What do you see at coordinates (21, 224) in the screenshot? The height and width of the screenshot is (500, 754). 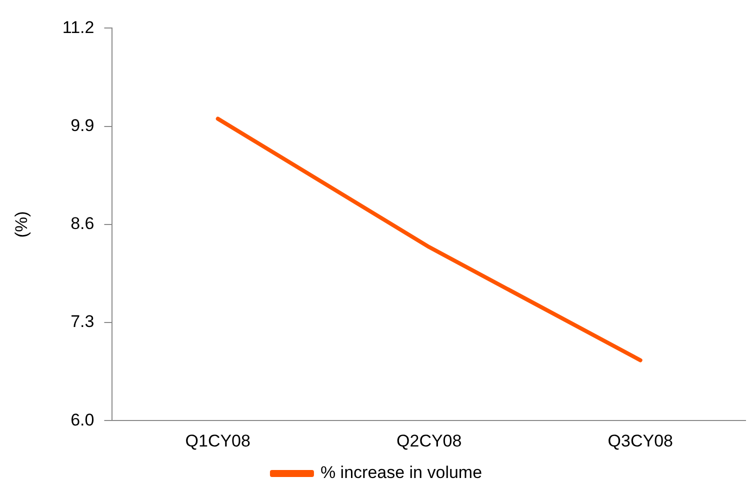 I see `y-axis-title: (%)` at bounding box center [21, 224].